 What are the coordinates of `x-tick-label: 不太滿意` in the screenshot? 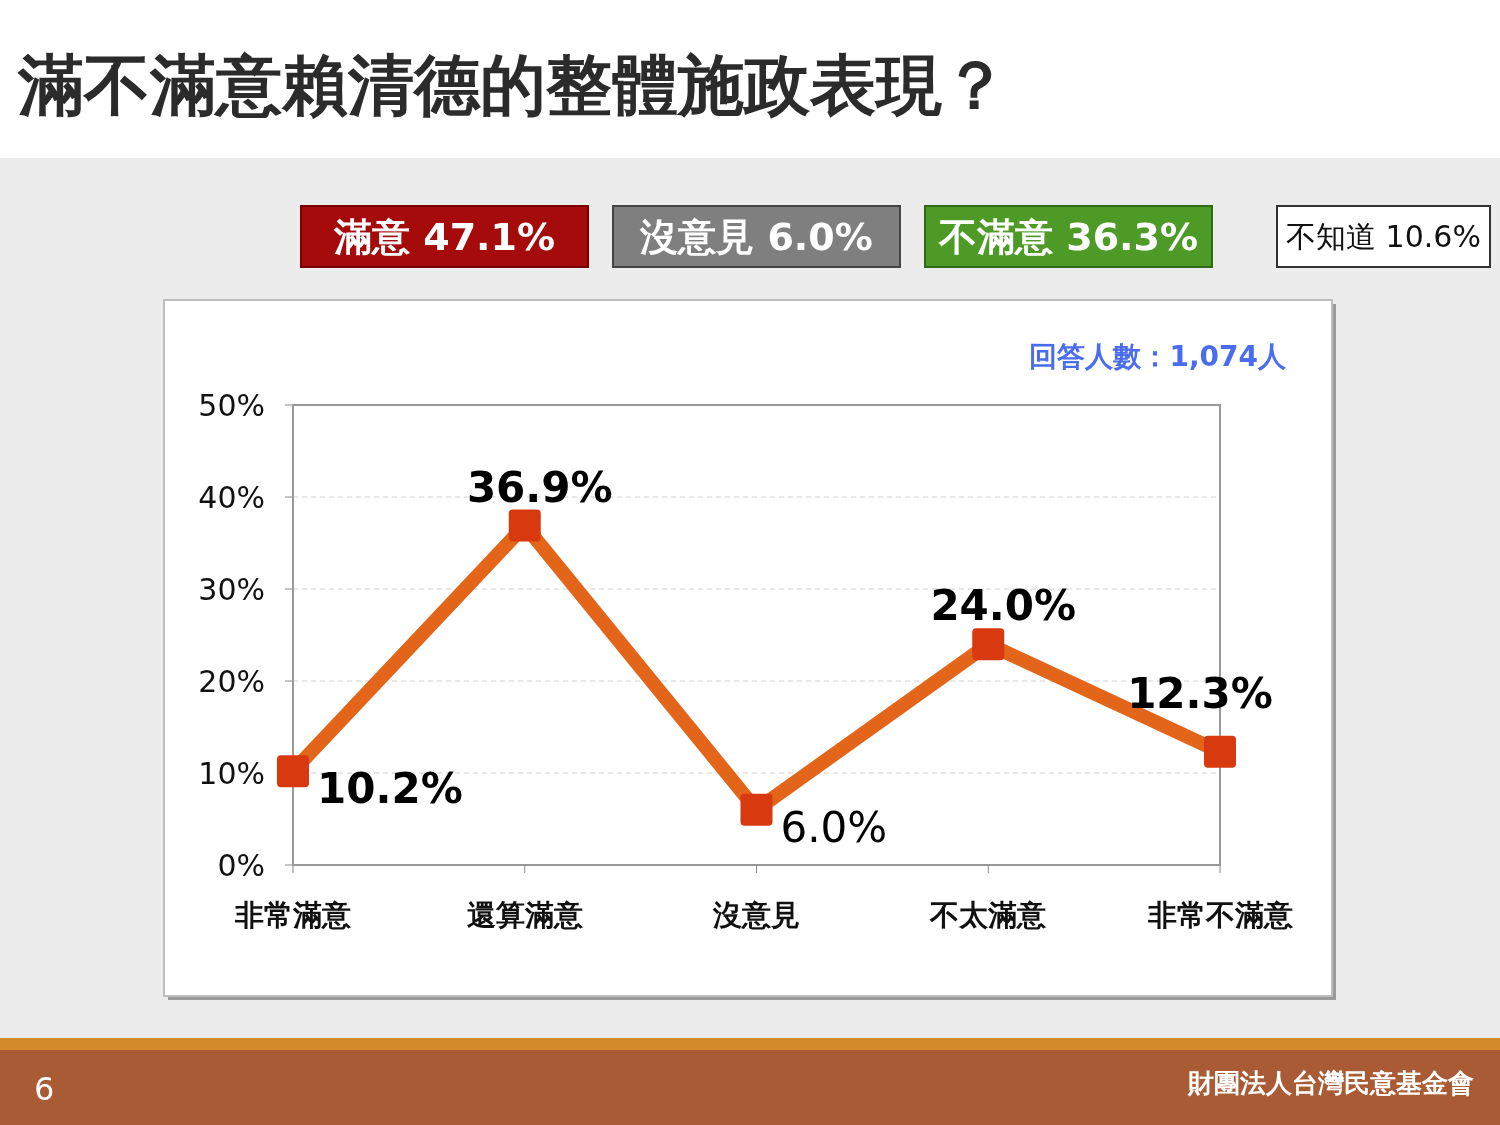 It's located at (988, 915).